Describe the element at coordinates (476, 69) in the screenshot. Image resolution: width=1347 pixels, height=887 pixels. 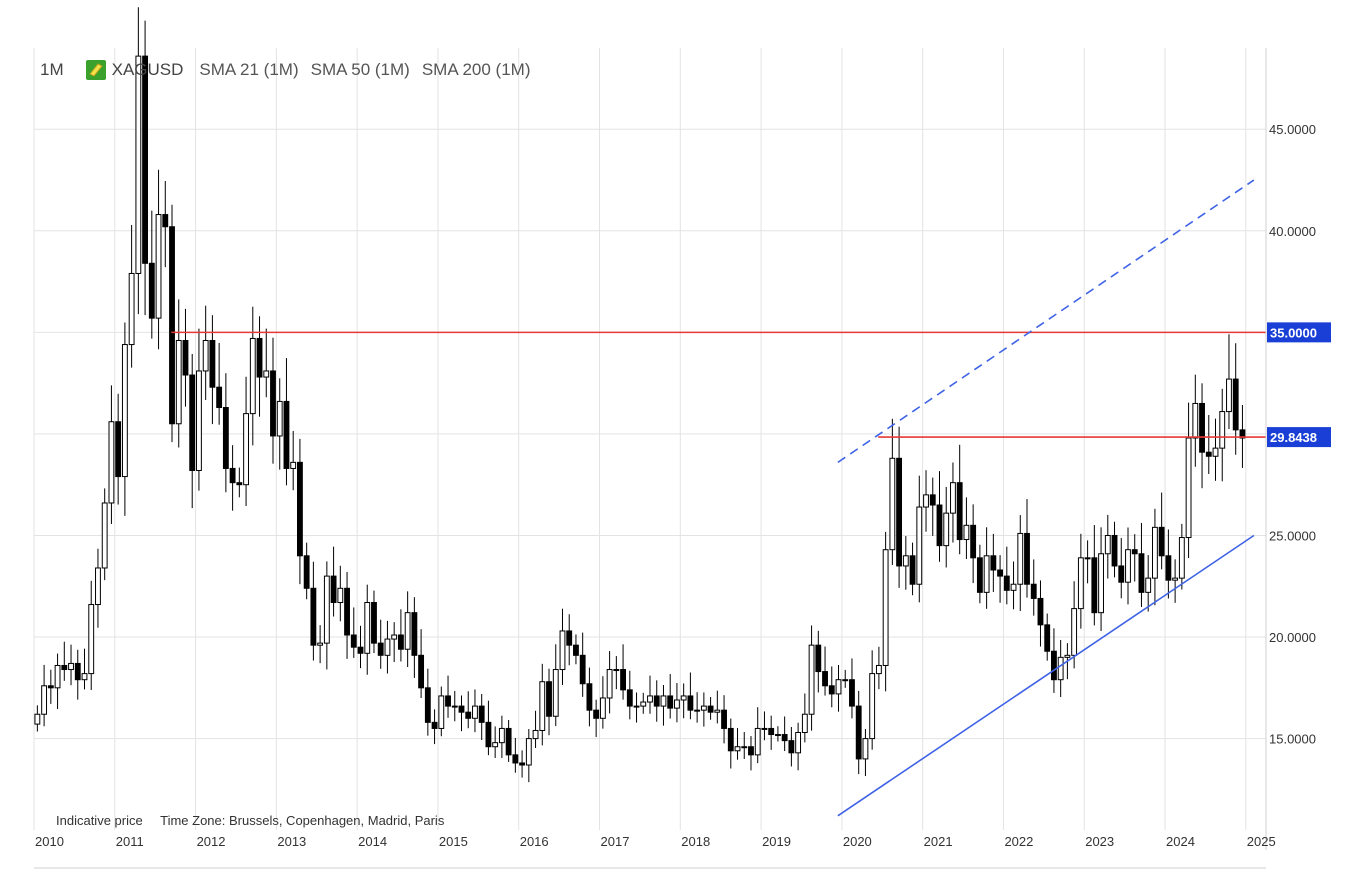
I see `indicator-label: SMA 200 (1M)` at that location.